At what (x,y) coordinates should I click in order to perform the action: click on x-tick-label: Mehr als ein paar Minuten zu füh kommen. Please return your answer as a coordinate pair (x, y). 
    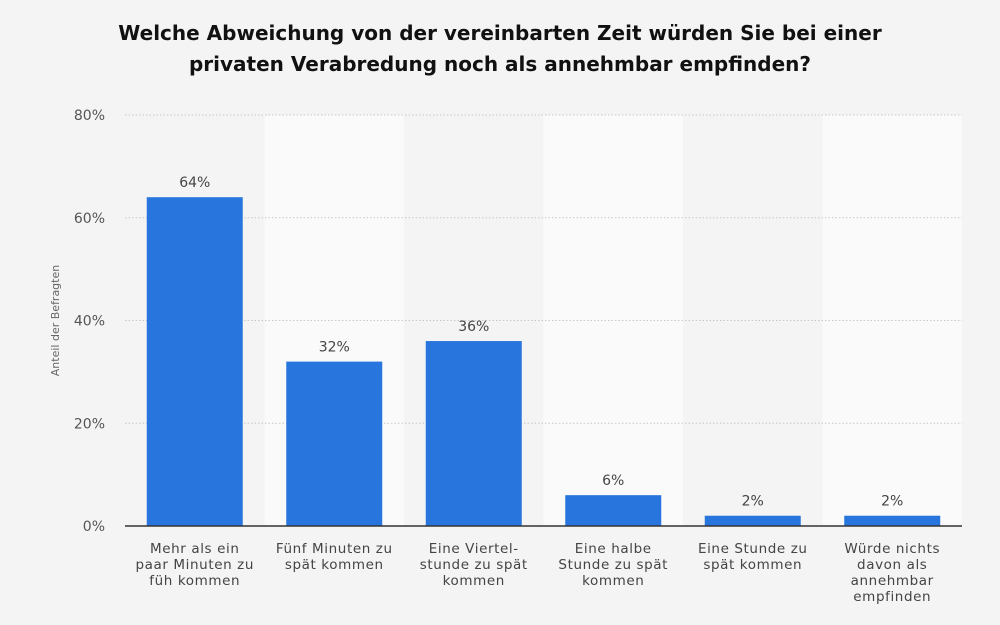
    Looking at the image, I should click on (194, 565).